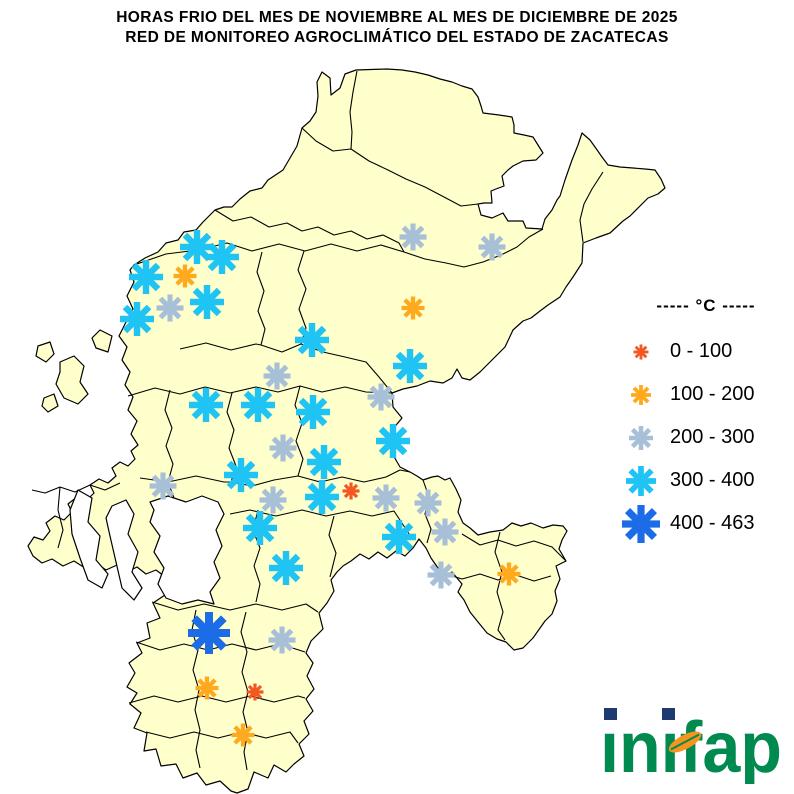 The height and width of the screenshot is (794, 794). I want to click on inifap-logo-text: ınıfap, so click(691, 746).